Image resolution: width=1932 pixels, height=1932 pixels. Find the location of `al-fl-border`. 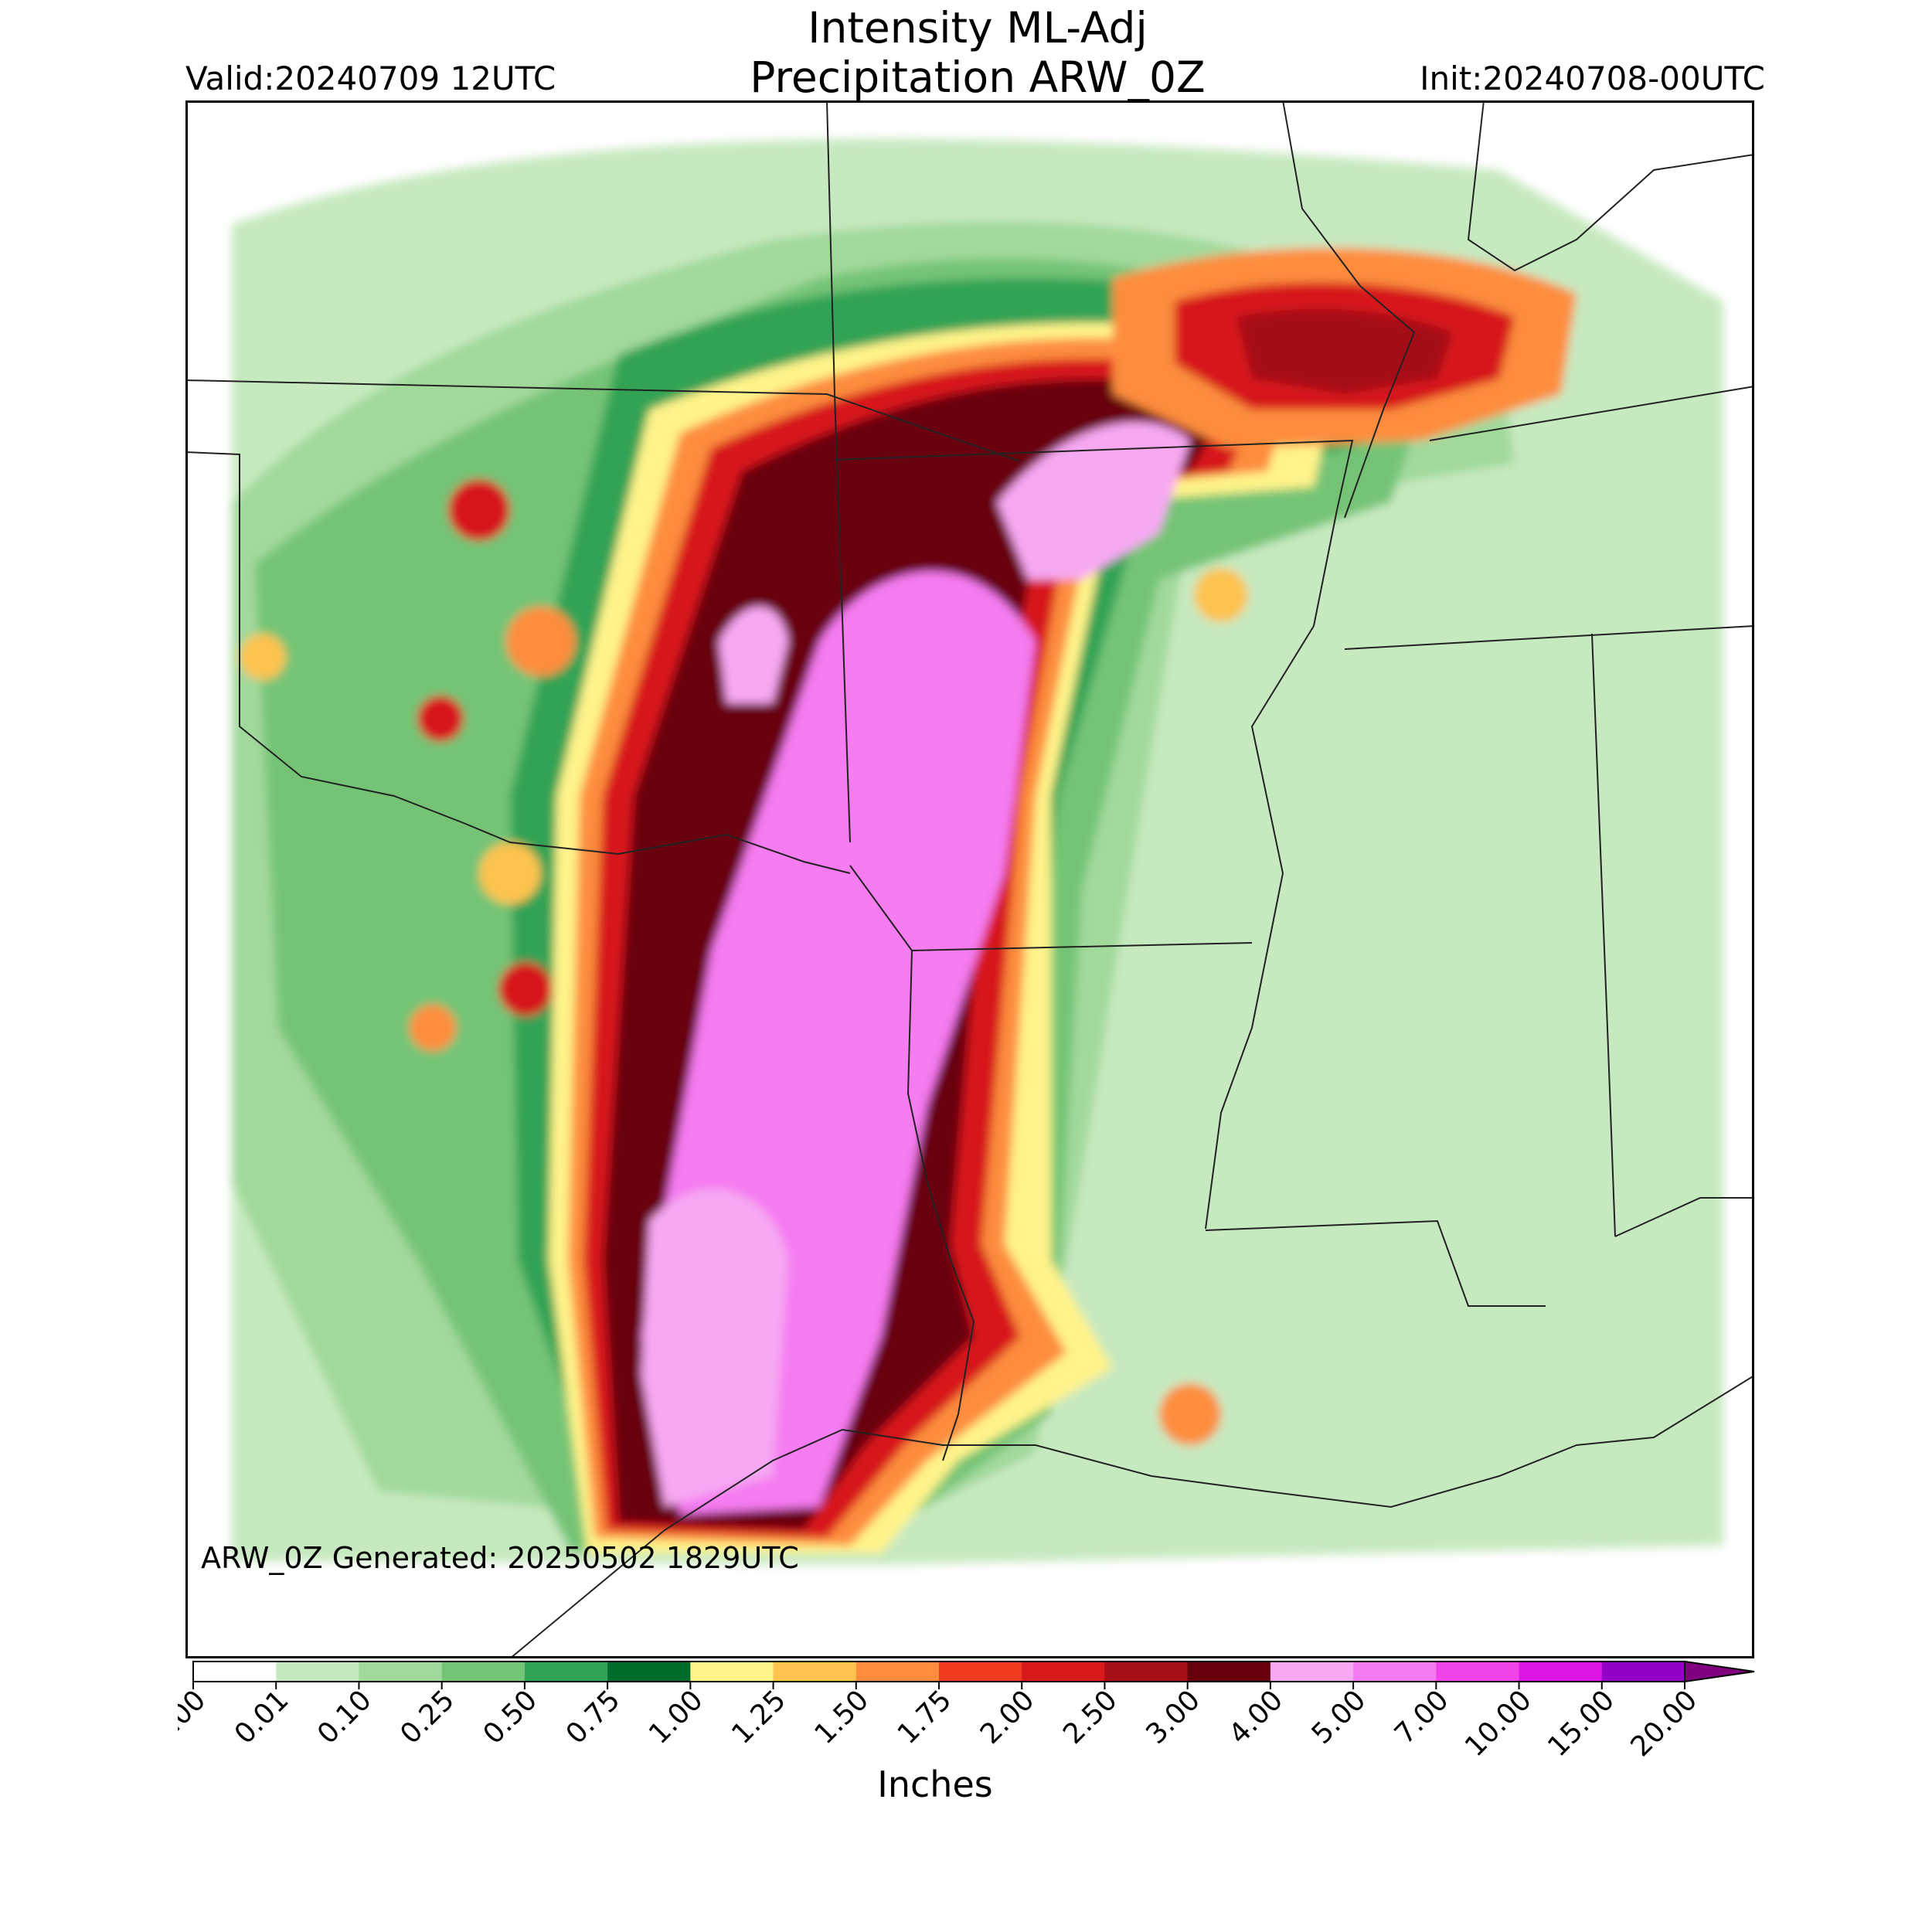

al-fl-border is located at coordinates (1684, 1217).